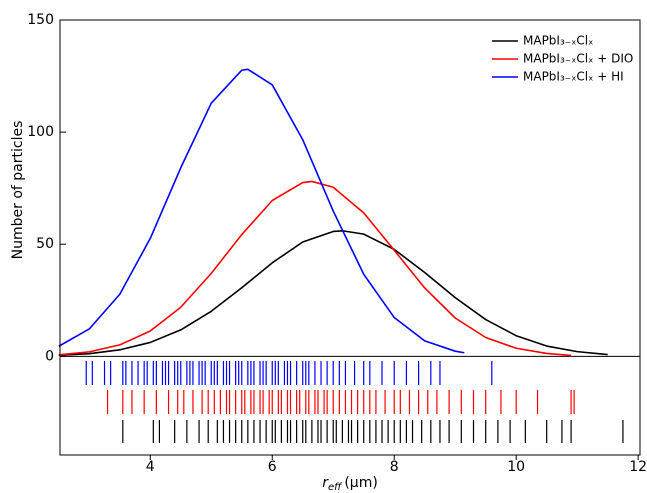 This screenshot has width=647, height=493. What do you see at coordinates (638, 467) in the screenshot?
I see `x-tick-label: 12` at bounding box center [638, 467].